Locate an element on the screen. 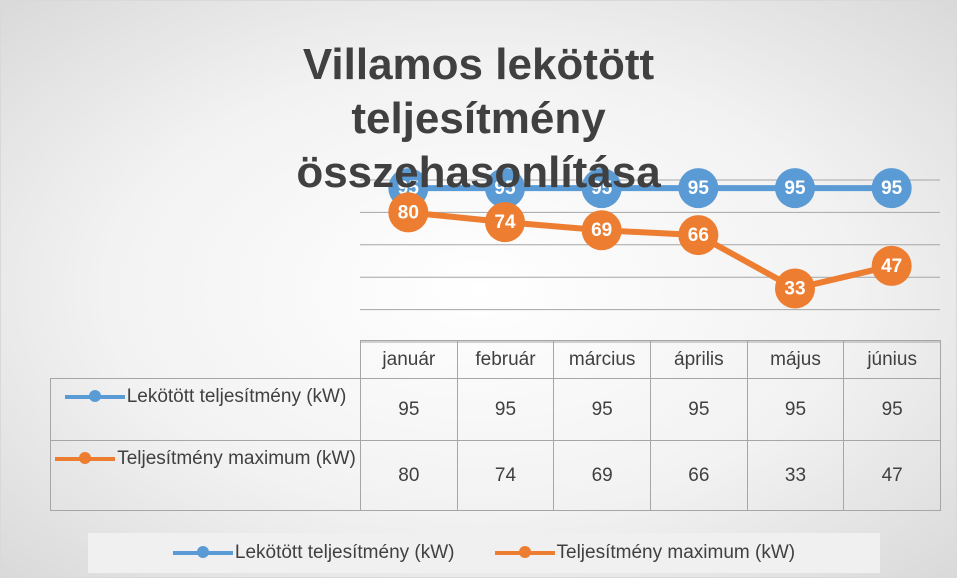 This screenshot has height=578, width=957. table-header: április is located at coordinates (699, 359).